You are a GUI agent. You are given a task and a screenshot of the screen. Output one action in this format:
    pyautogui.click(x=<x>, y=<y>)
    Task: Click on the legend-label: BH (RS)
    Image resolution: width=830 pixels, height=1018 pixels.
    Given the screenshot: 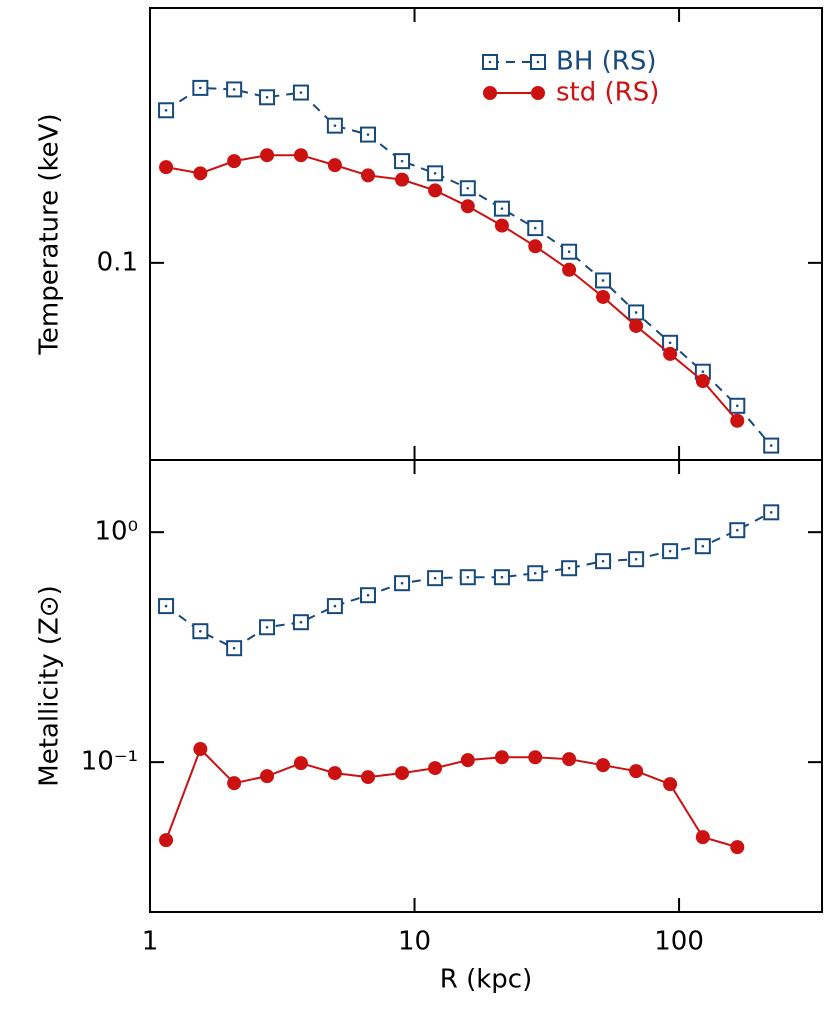 What is the action you would take?
    pyautogui.click(x=606, y=62)
    